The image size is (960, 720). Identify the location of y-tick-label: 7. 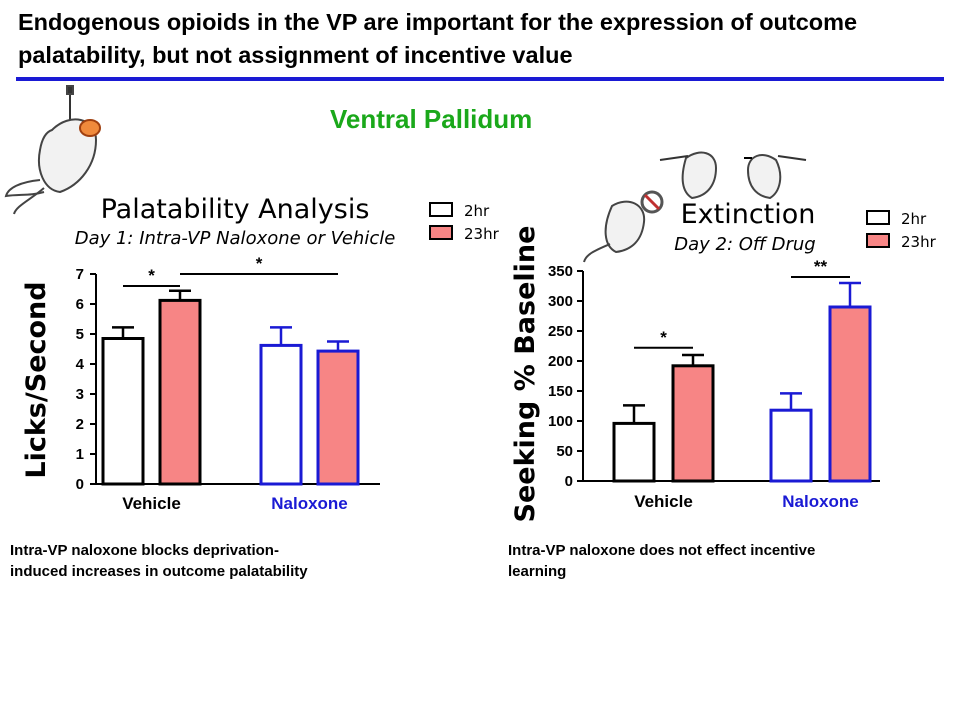
(80, 274).